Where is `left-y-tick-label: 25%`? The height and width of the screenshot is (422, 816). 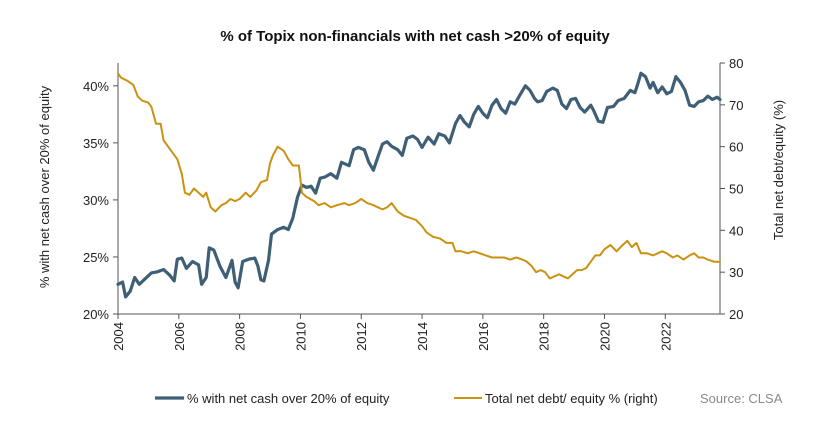 left-y-tick-label: 25% is located at coordinates (96, 257).